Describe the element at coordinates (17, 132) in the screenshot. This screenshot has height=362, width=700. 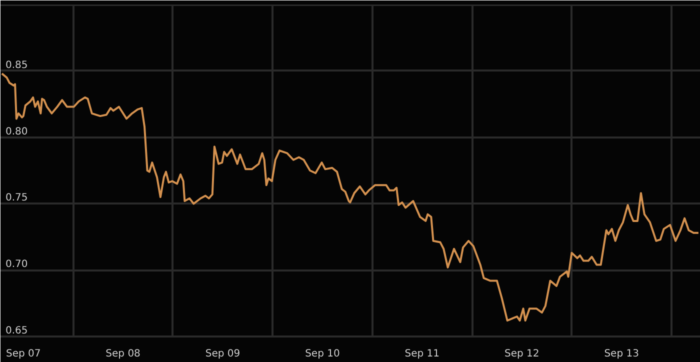
I see `y-tick-label: 0.80` at that location.